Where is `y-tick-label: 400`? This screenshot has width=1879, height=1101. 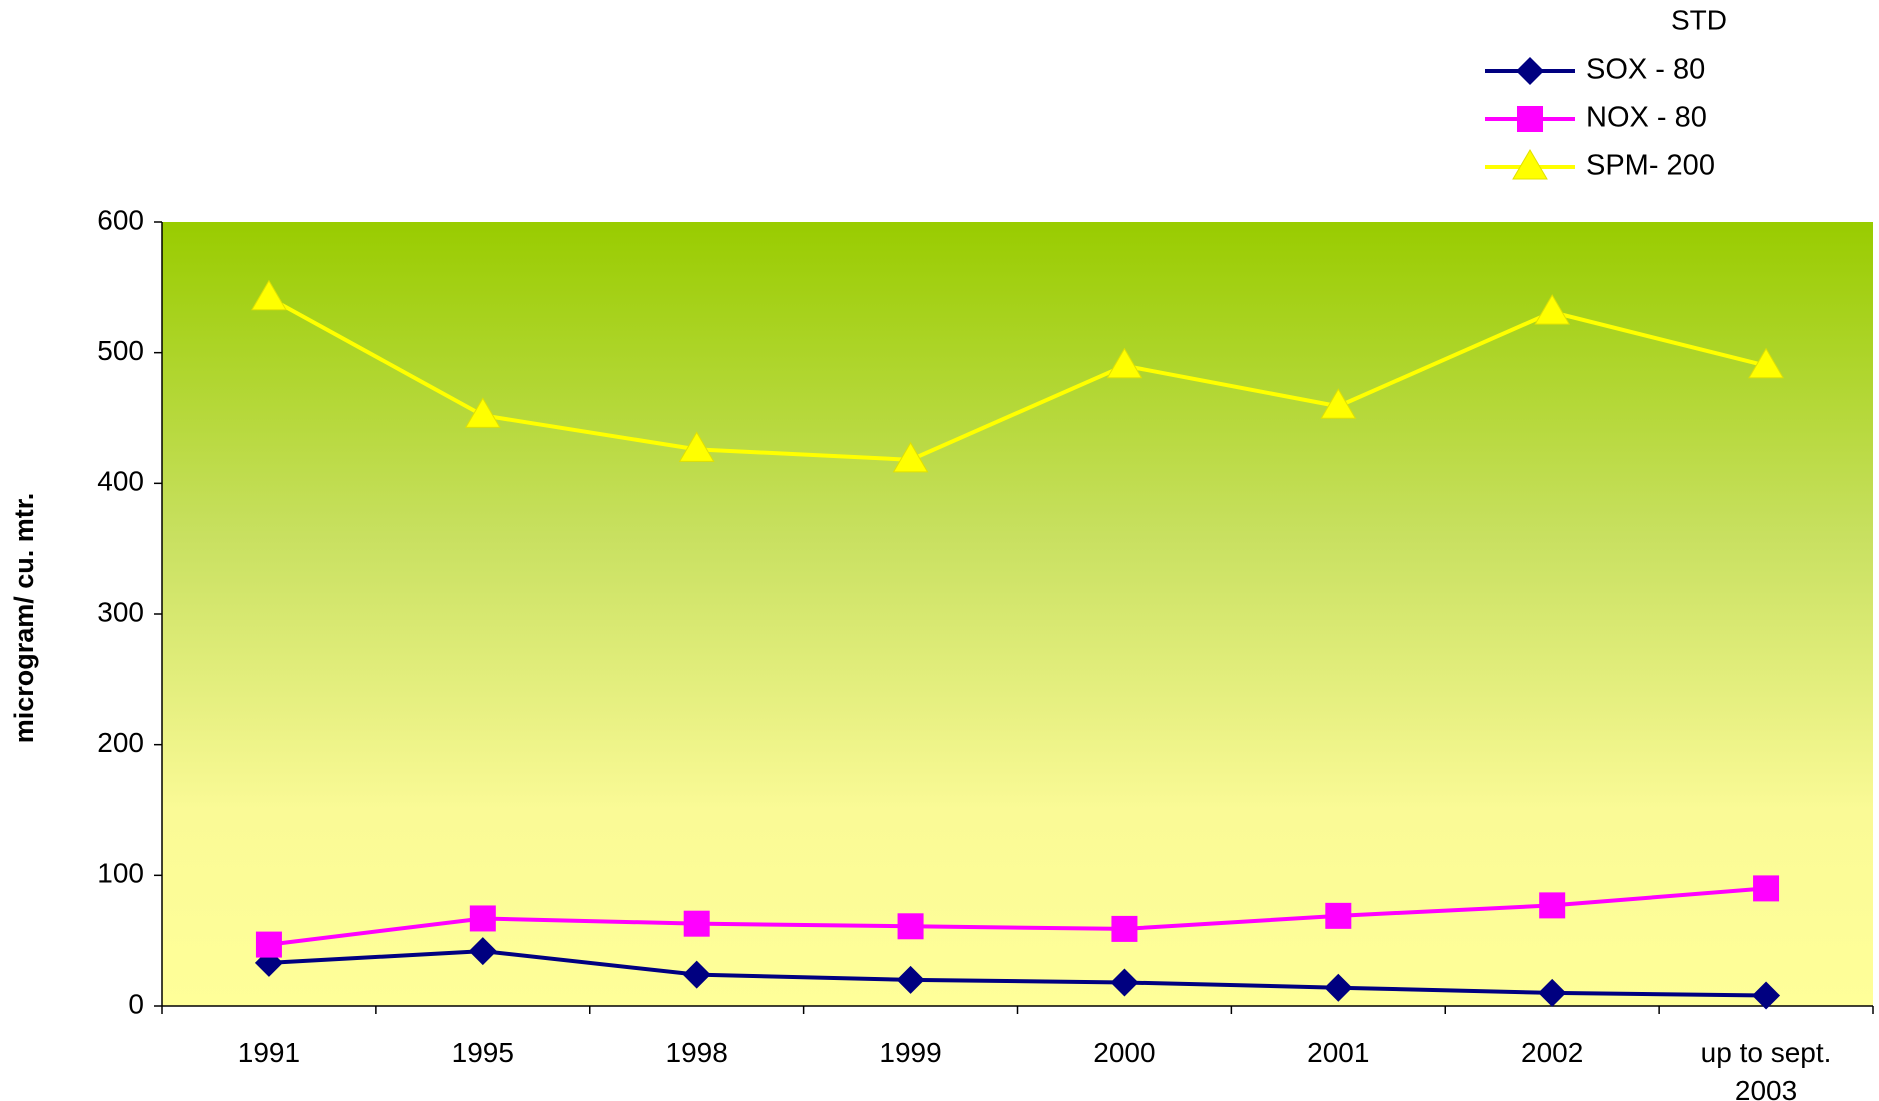
y-tick-label: 400 is located at coordinates (120, 481).